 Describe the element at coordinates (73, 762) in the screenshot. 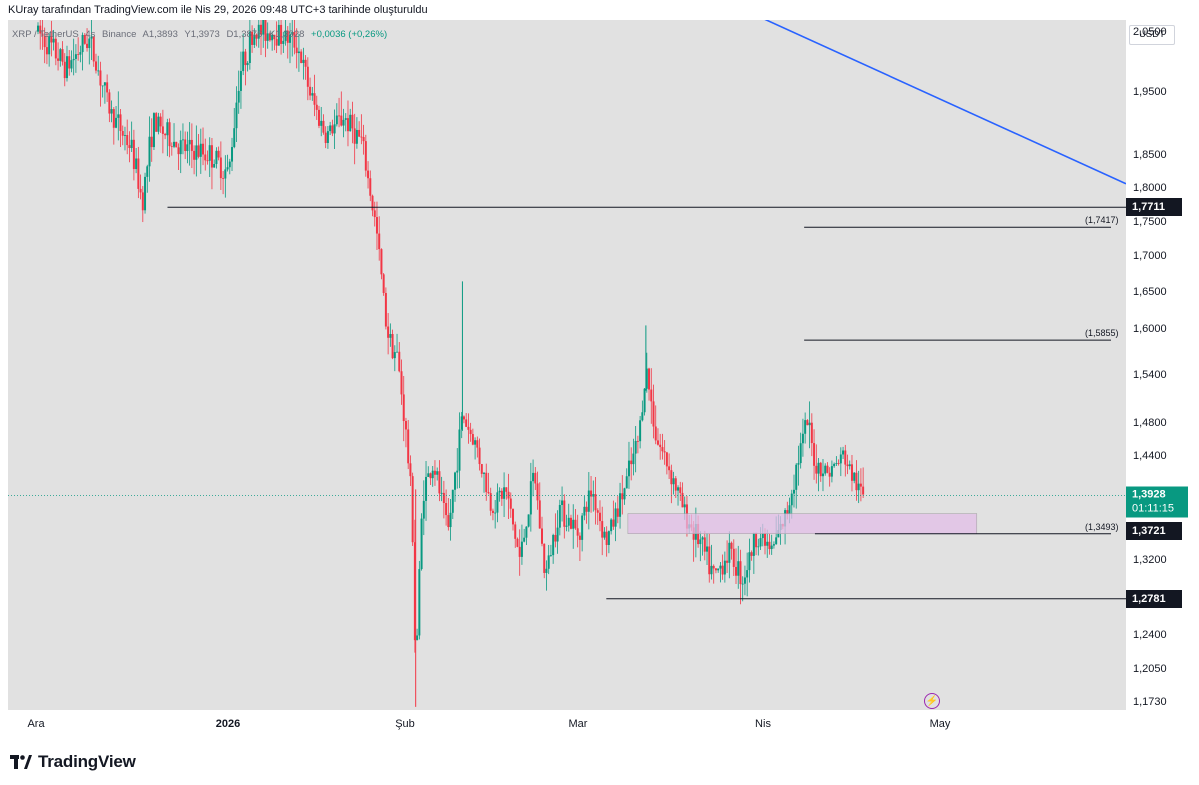

I see `tradingview-footer: TradingView` at that location.